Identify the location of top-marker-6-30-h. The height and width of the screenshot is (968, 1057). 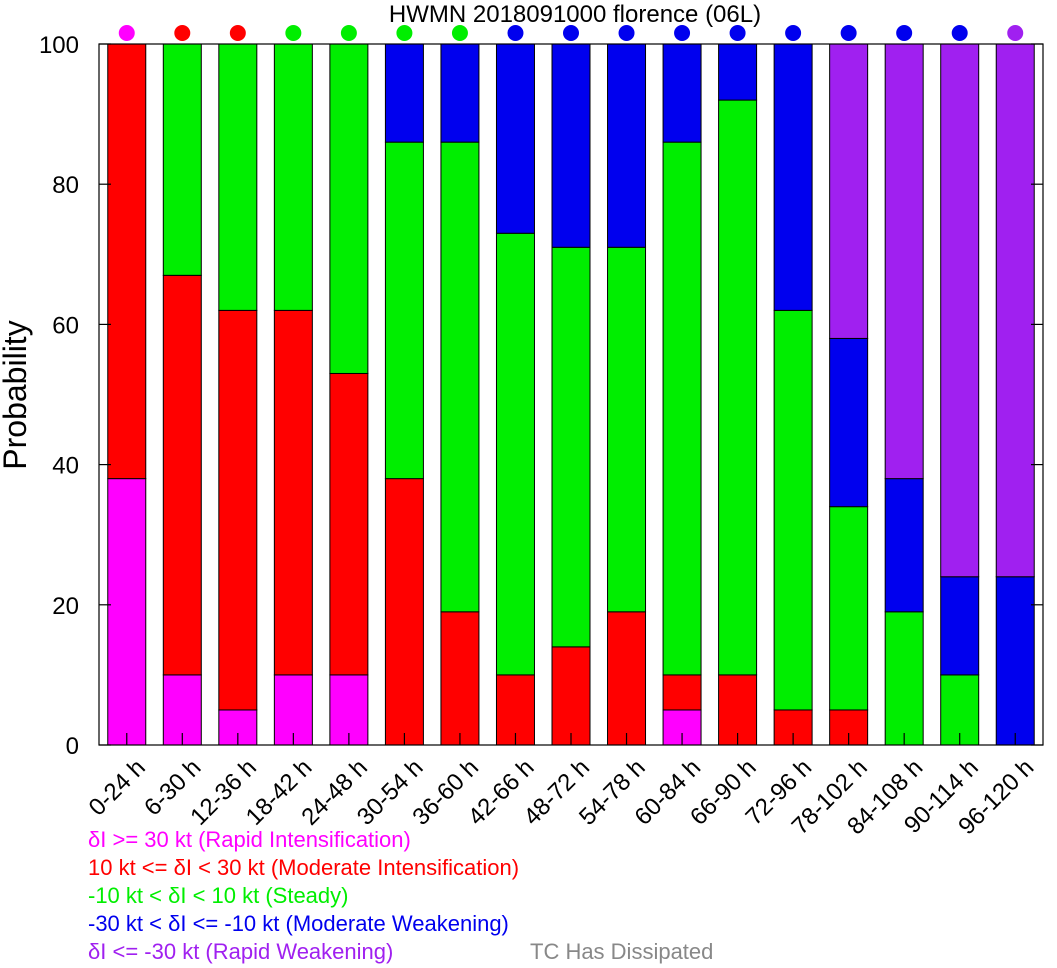
(182, 33).